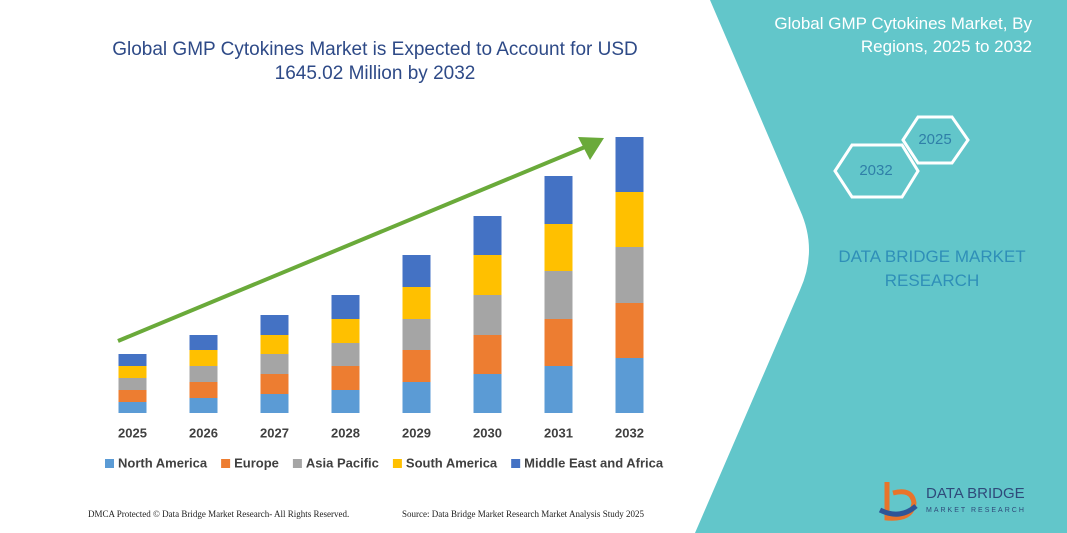 The width and height of the screenshot is (1067, 533). What do you see at coordinates (416, 432) in the screenshot?
I see `x-tick-label: 2029` at bounding box center [416, 432].